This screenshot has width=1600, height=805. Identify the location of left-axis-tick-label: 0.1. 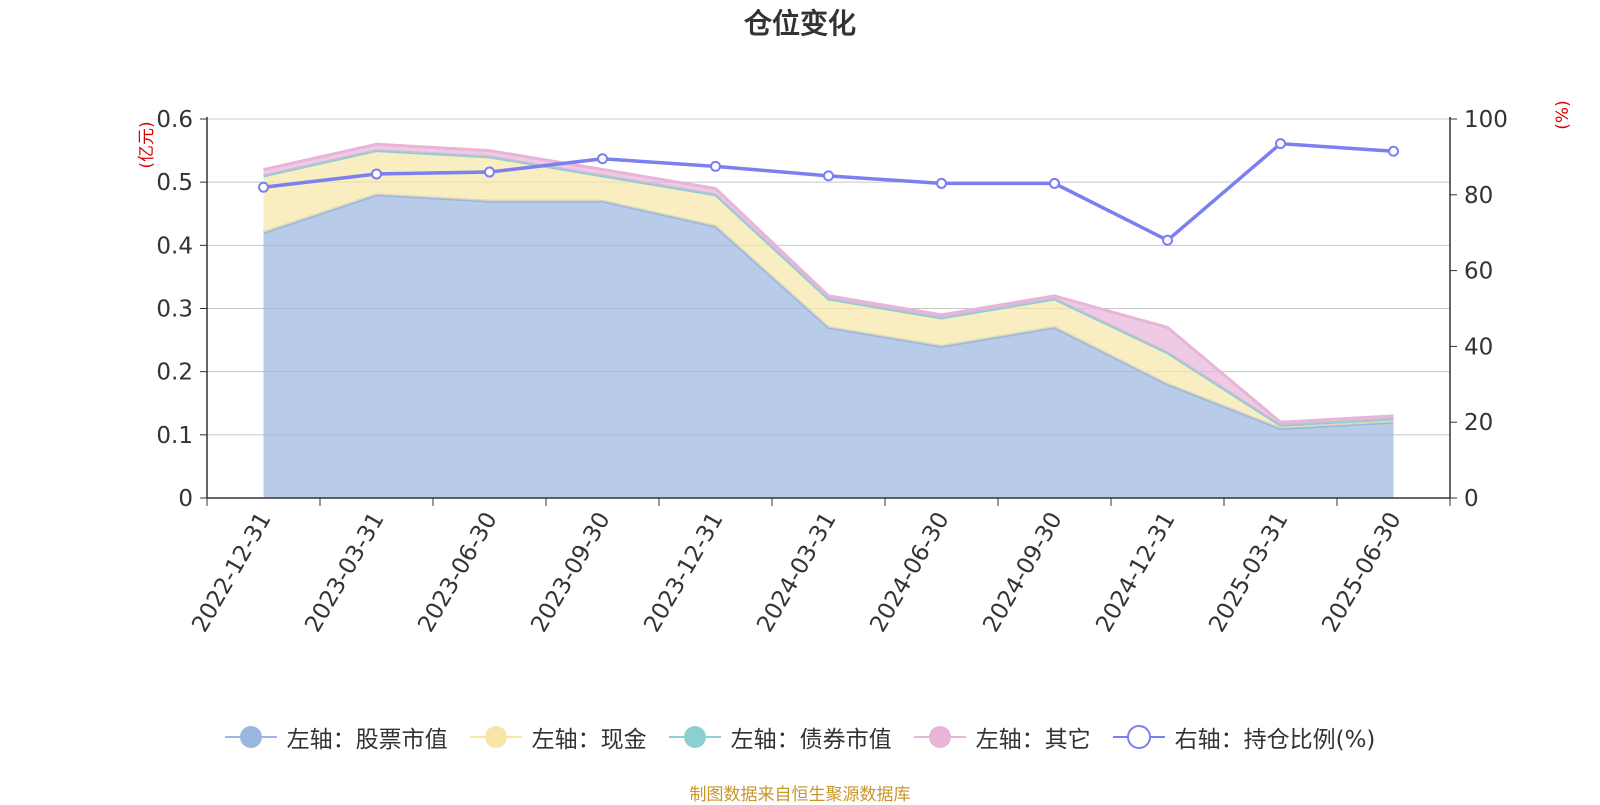
(174, 436).